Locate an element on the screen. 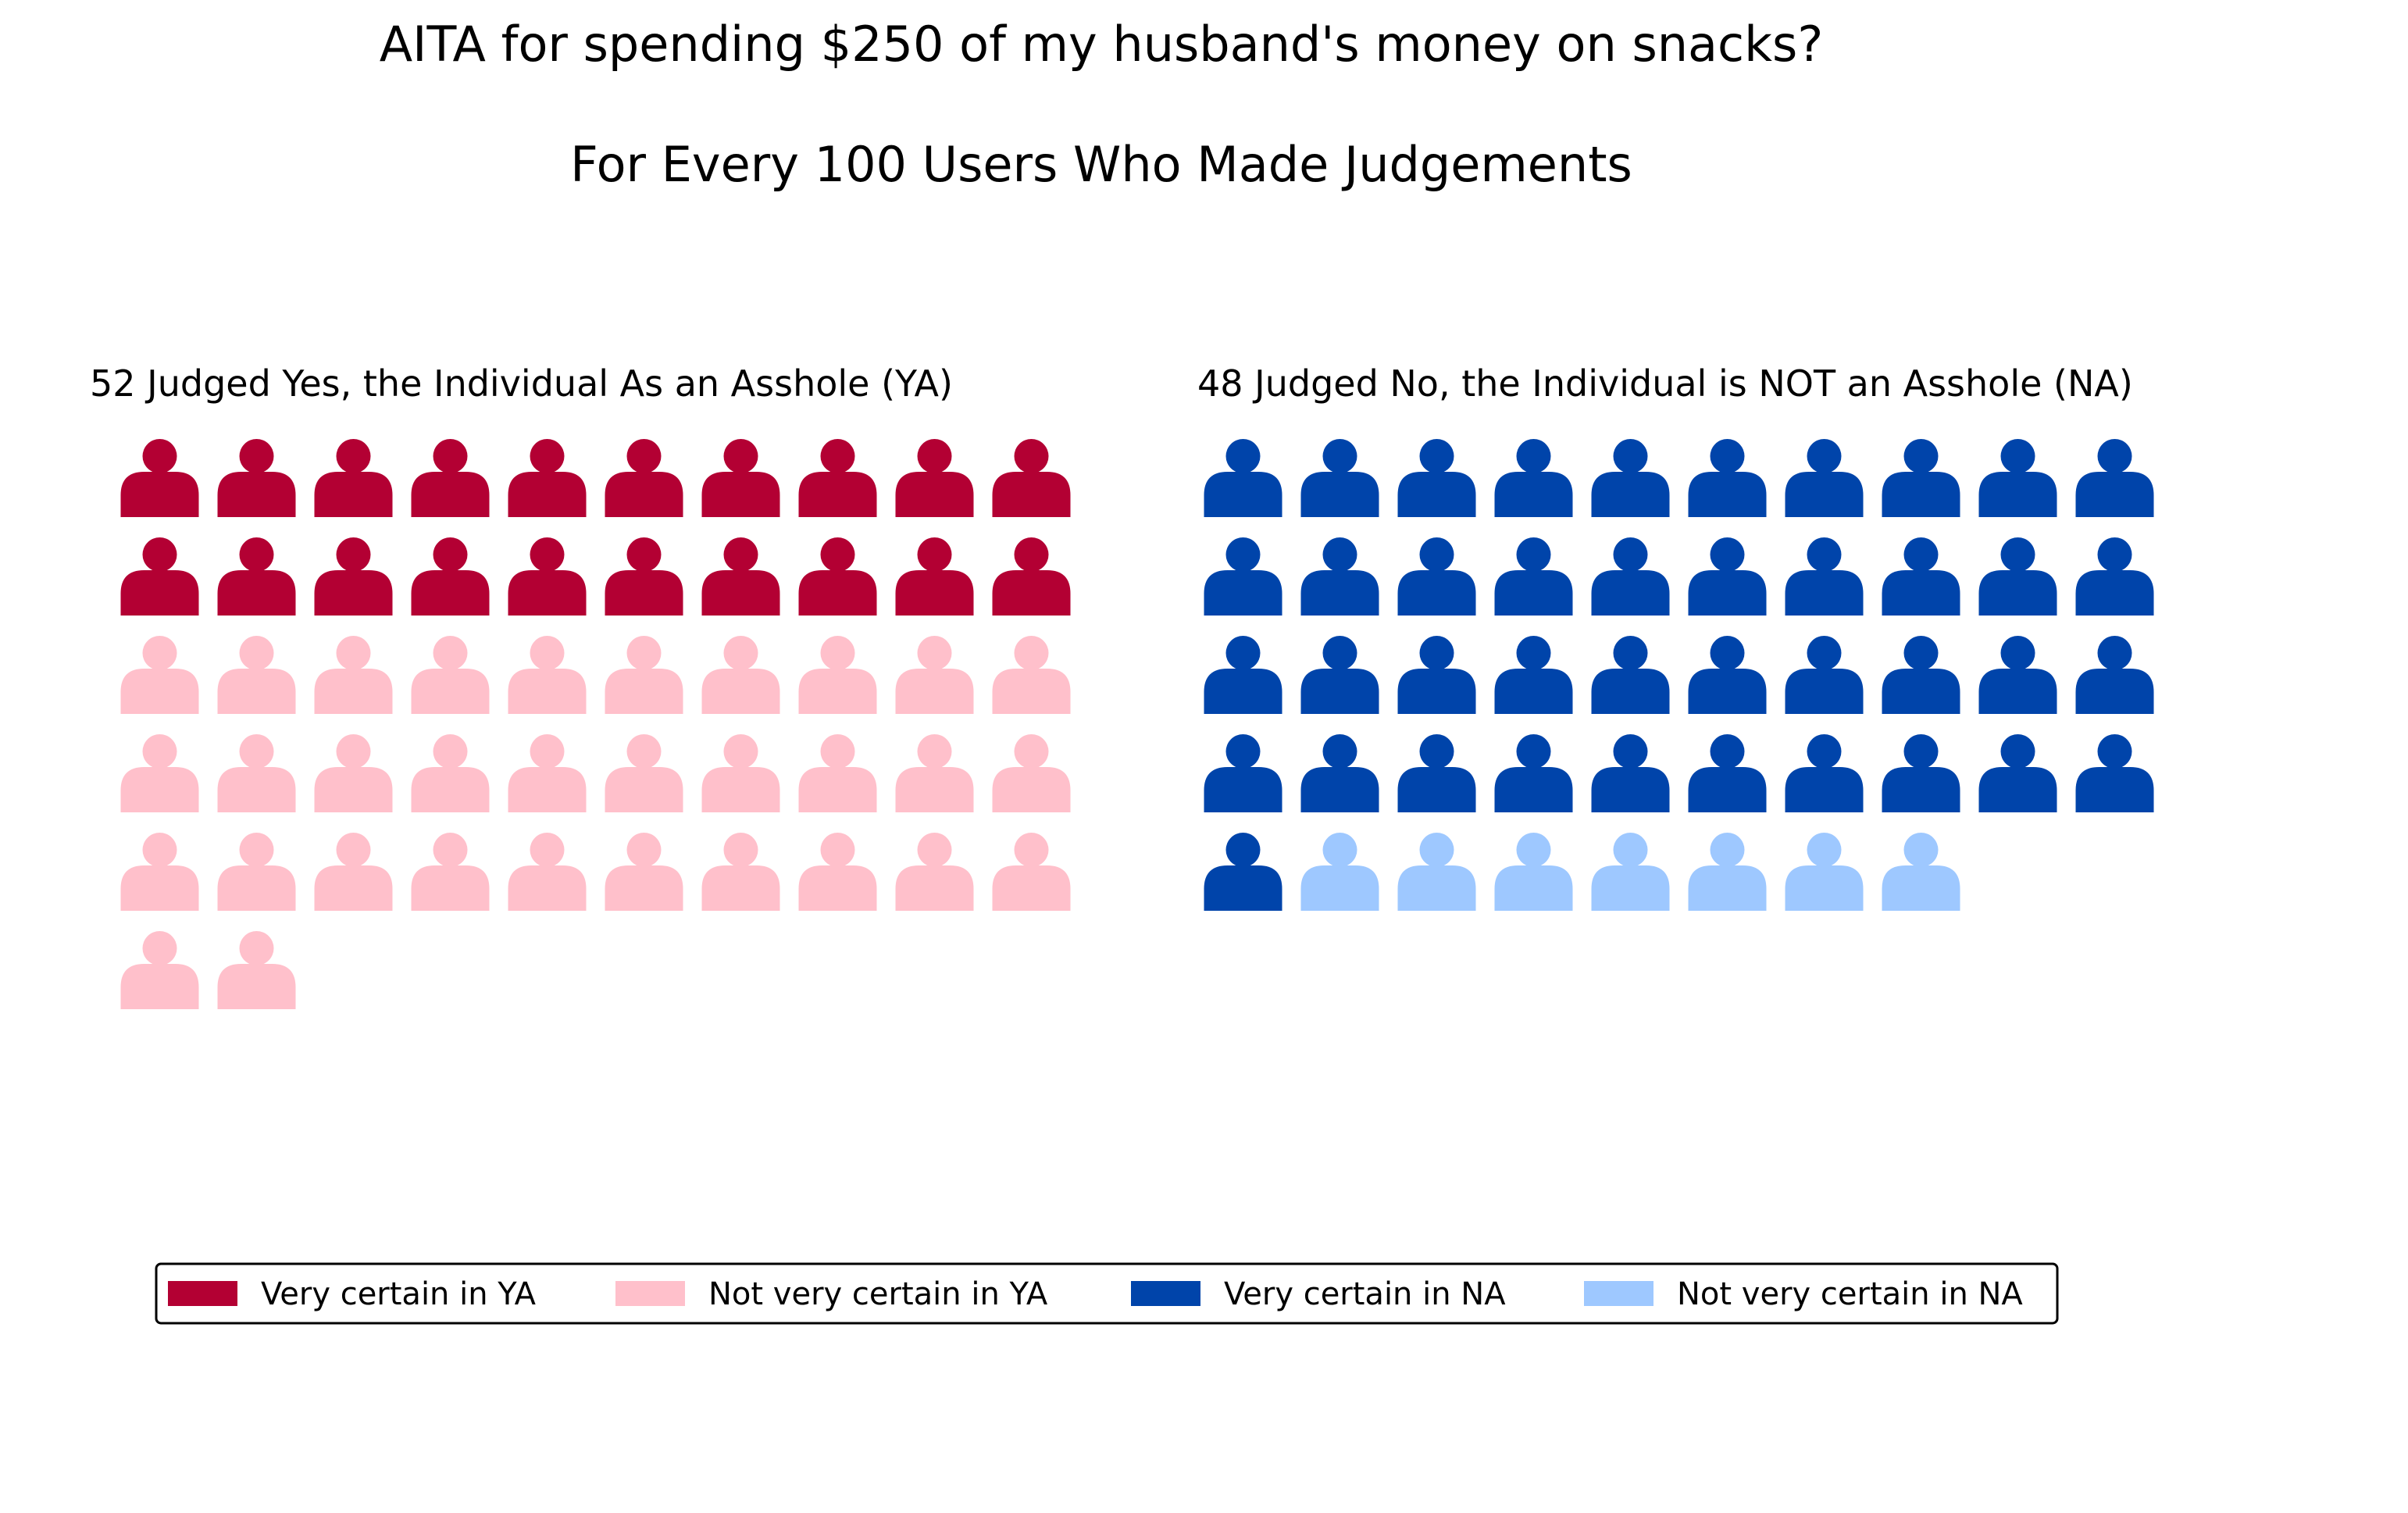  legend-label-not-very-certain-na: Not very certain in NA is located at coordinates (1850, 1294).